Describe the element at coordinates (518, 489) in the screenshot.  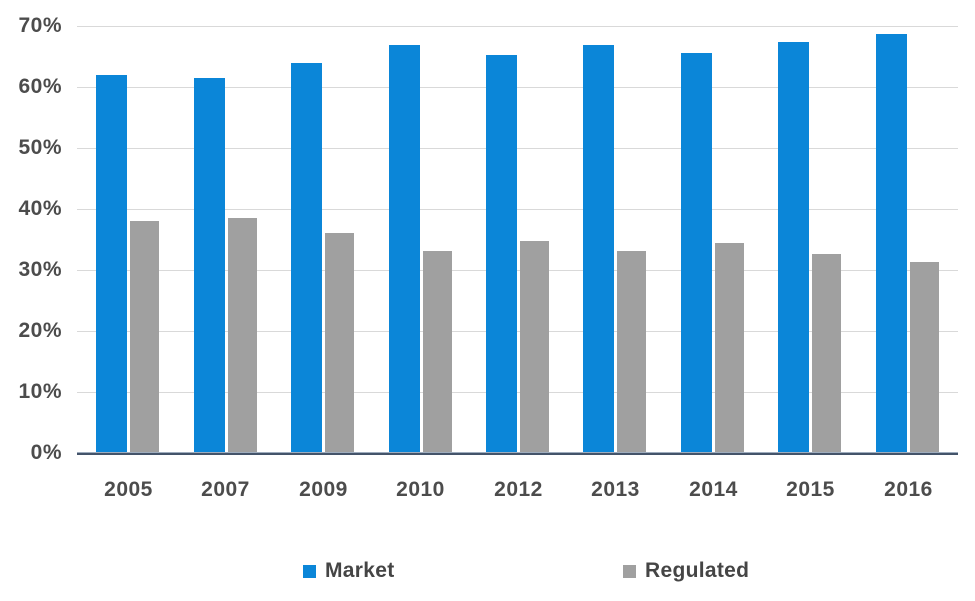
I see `x-axis-tick-label: 2012` at that location.